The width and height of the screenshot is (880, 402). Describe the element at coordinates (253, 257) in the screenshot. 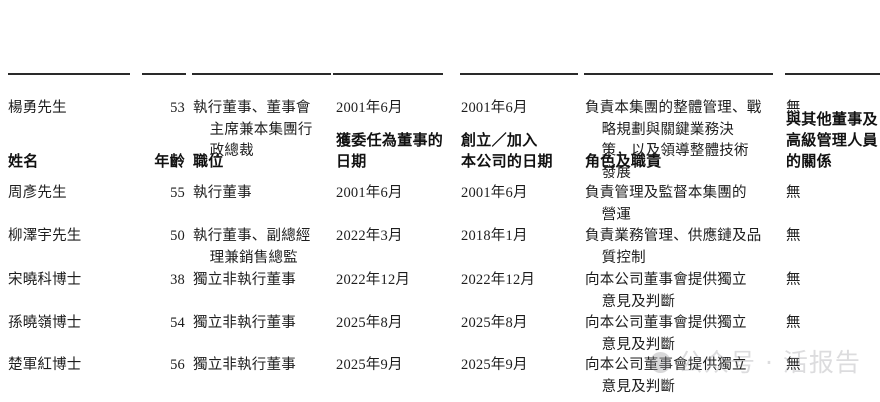

I see `cell-line: 理兼銷售總監` at that location.